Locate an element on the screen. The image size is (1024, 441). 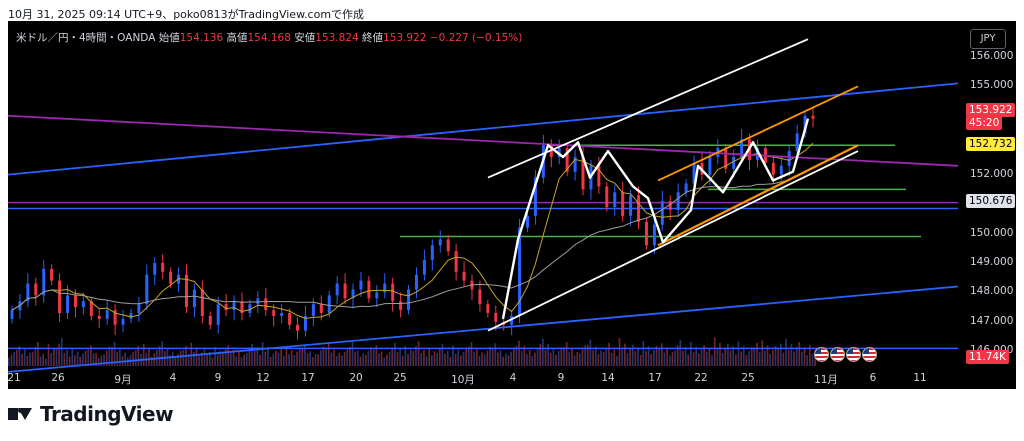
footer-logo: TradingView is located at coordinates (91, 414).